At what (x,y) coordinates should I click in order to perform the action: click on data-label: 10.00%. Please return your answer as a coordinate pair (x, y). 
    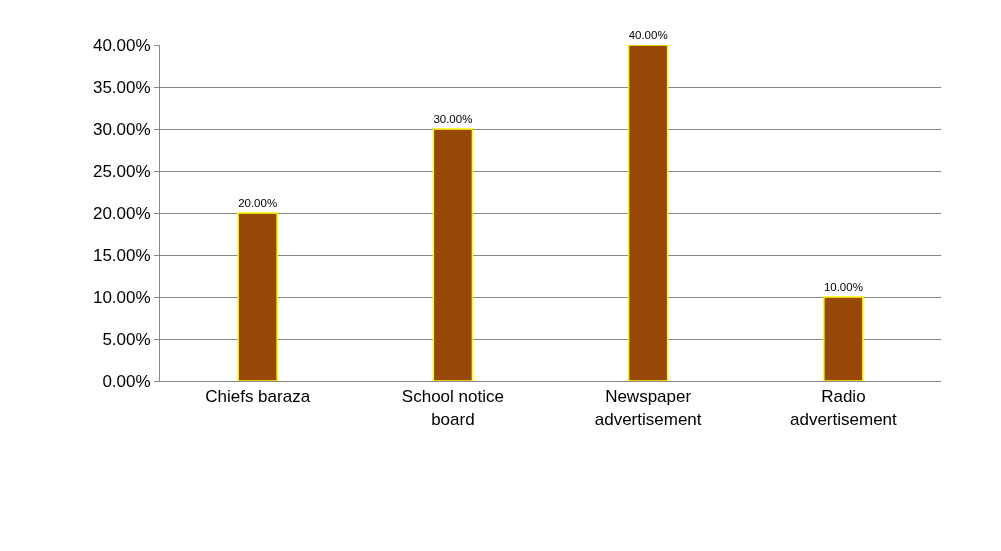
    Looking at the image, I should click on (843, 287).